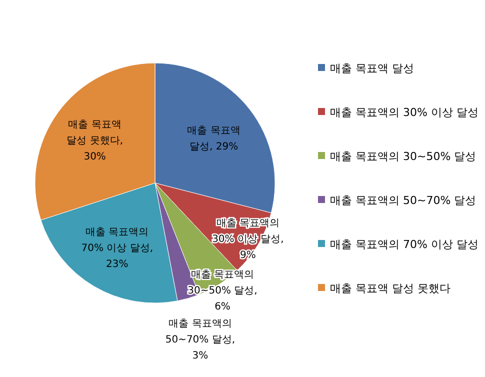 This screenshot has height=377, width=485. What do you see at coordinates (372, 68) in the screenshot?
I see `legend-label: 매출 목표액 달성` at bounding box center [372, 68].